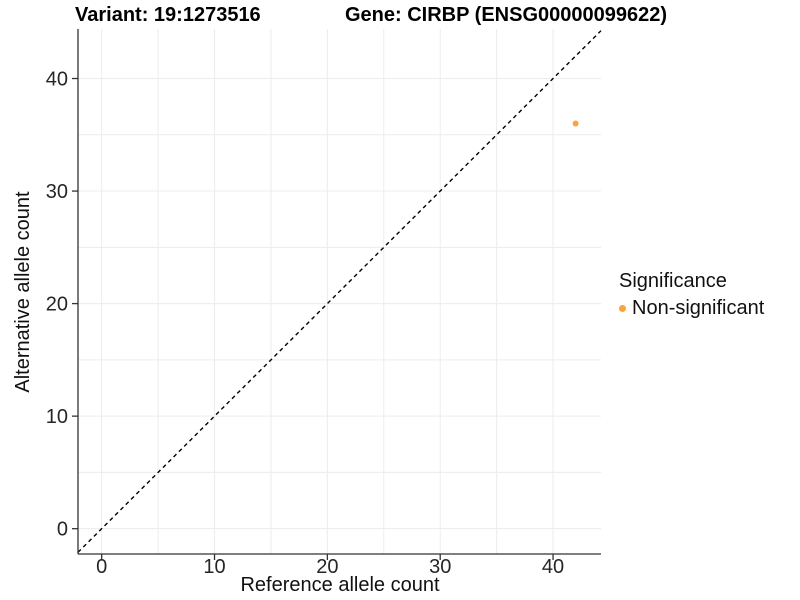 This screenshot has width=800, height=600. I want to click on y-tick-label: 10, so click(57, 417).